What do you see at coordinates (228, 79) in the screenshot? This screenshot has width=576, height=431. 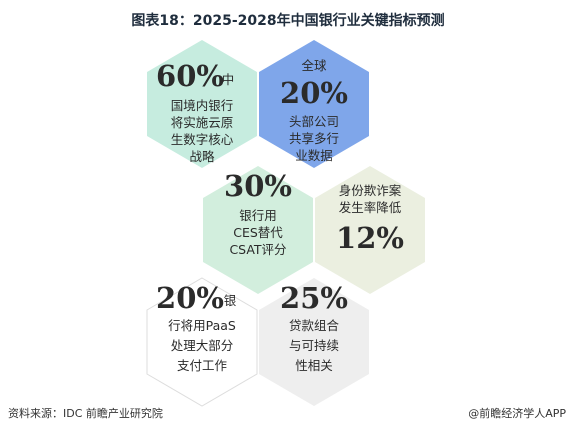 I see `hex-cloud-native-suffix: 中` at bounding box center [228, 79].